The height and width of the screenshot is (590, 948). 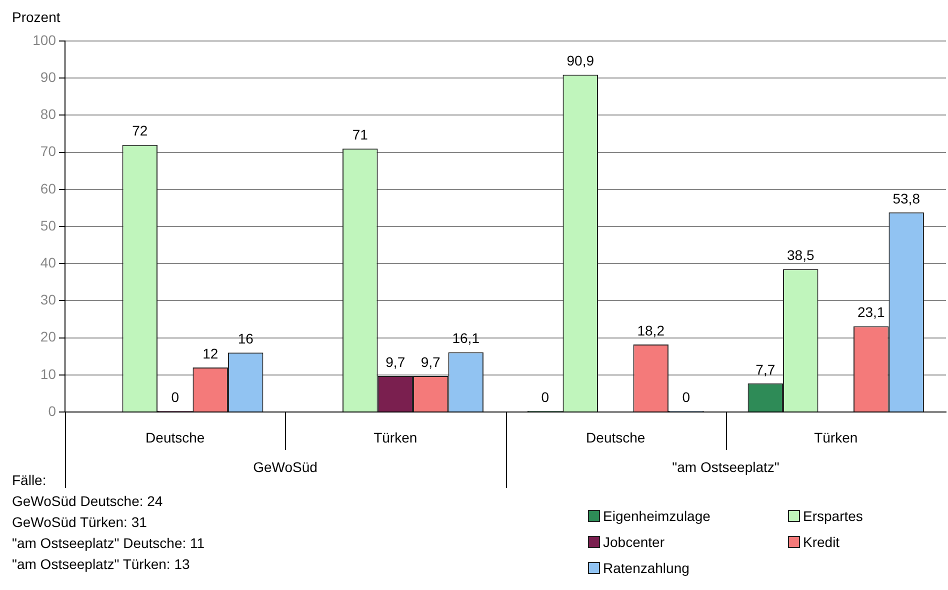 I want to click on text: GeWoSüd Deutsche: 24, so click(x=88, y=501).